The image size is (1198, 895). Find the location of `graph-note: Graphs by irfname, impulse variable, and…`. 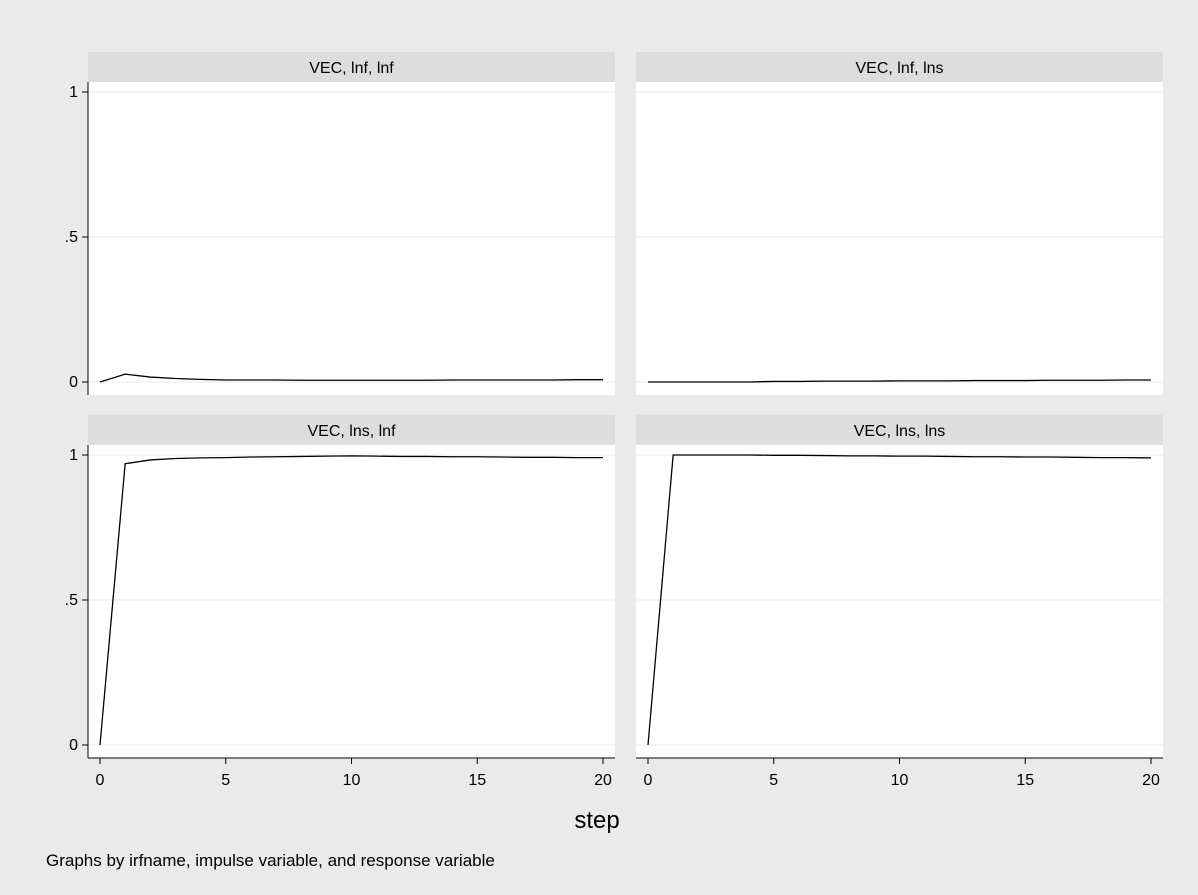

graph-note: Graphs by irfname, impulse variable, and… is located at coordinates (270, 860).